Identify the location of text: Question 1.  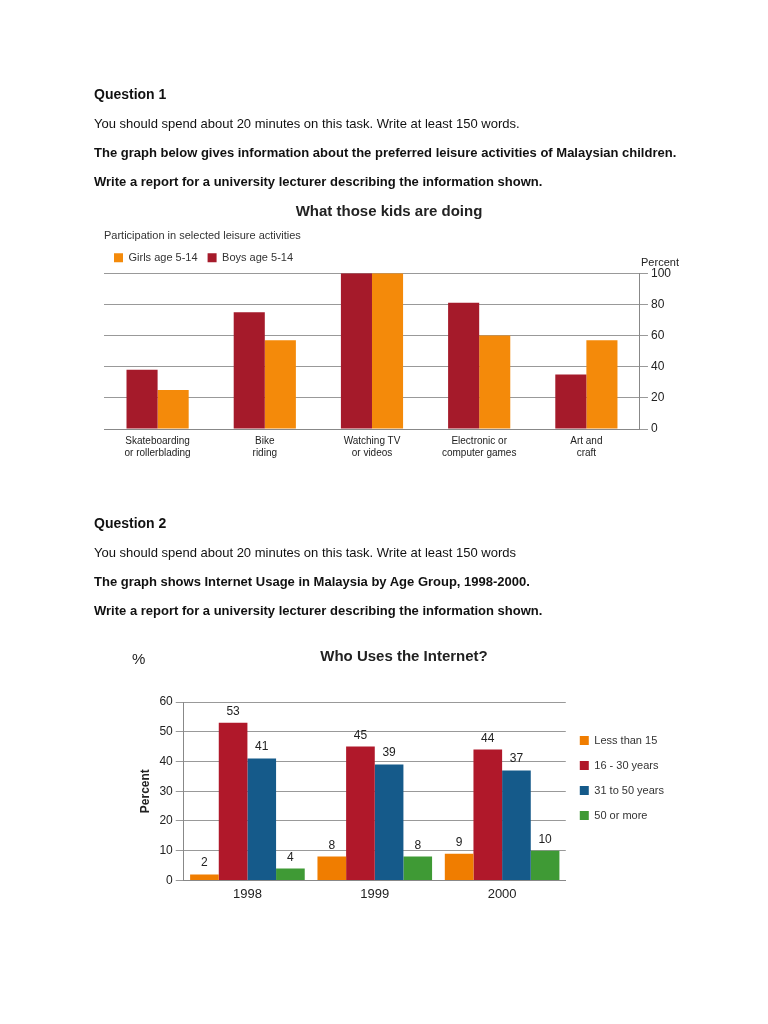
(131, 94).